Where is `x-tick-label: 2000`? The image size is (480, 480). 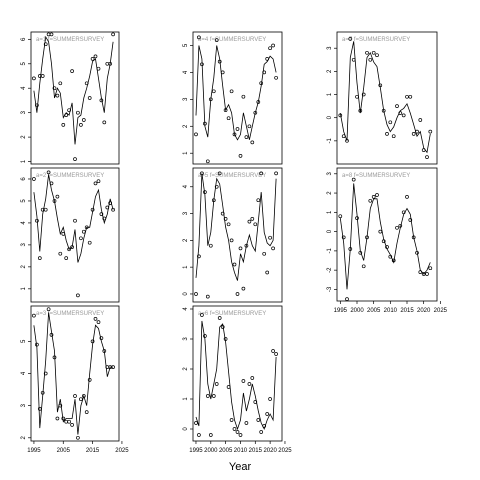
x-tick-label: 2000 is located at coordinates (357, 311).